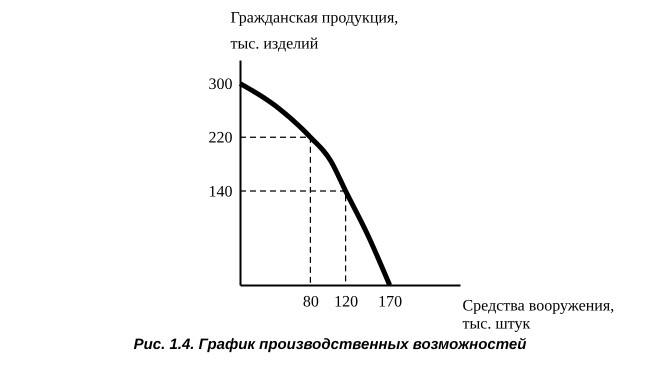  What do you see at coordinates (346, 302) in the screenshot?
I see `x-tick-label: 120` at bounding box center [346, 302].